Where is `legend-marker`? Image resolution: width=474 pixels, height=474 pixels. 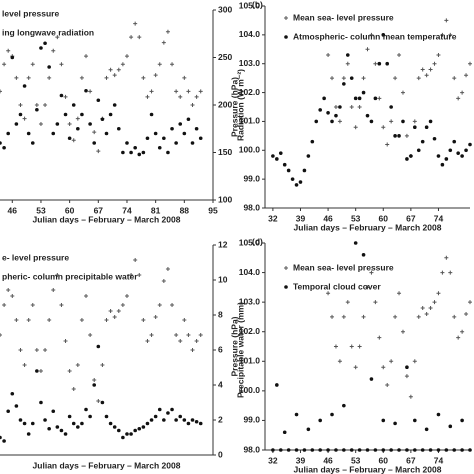
legend-marker is located at coordinates (286, 287).